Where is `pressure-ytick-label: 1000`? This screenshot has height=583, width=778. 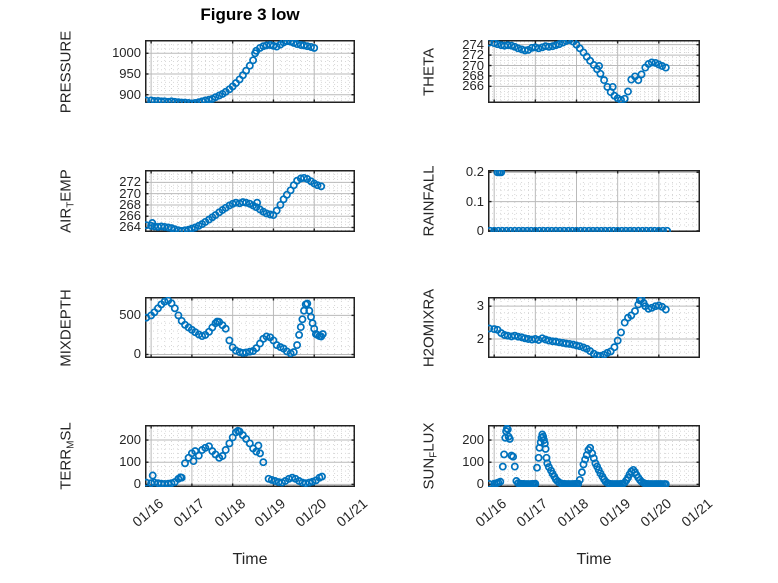 pressure-ytick-label: 1000 is located at coordinates (126, 53).